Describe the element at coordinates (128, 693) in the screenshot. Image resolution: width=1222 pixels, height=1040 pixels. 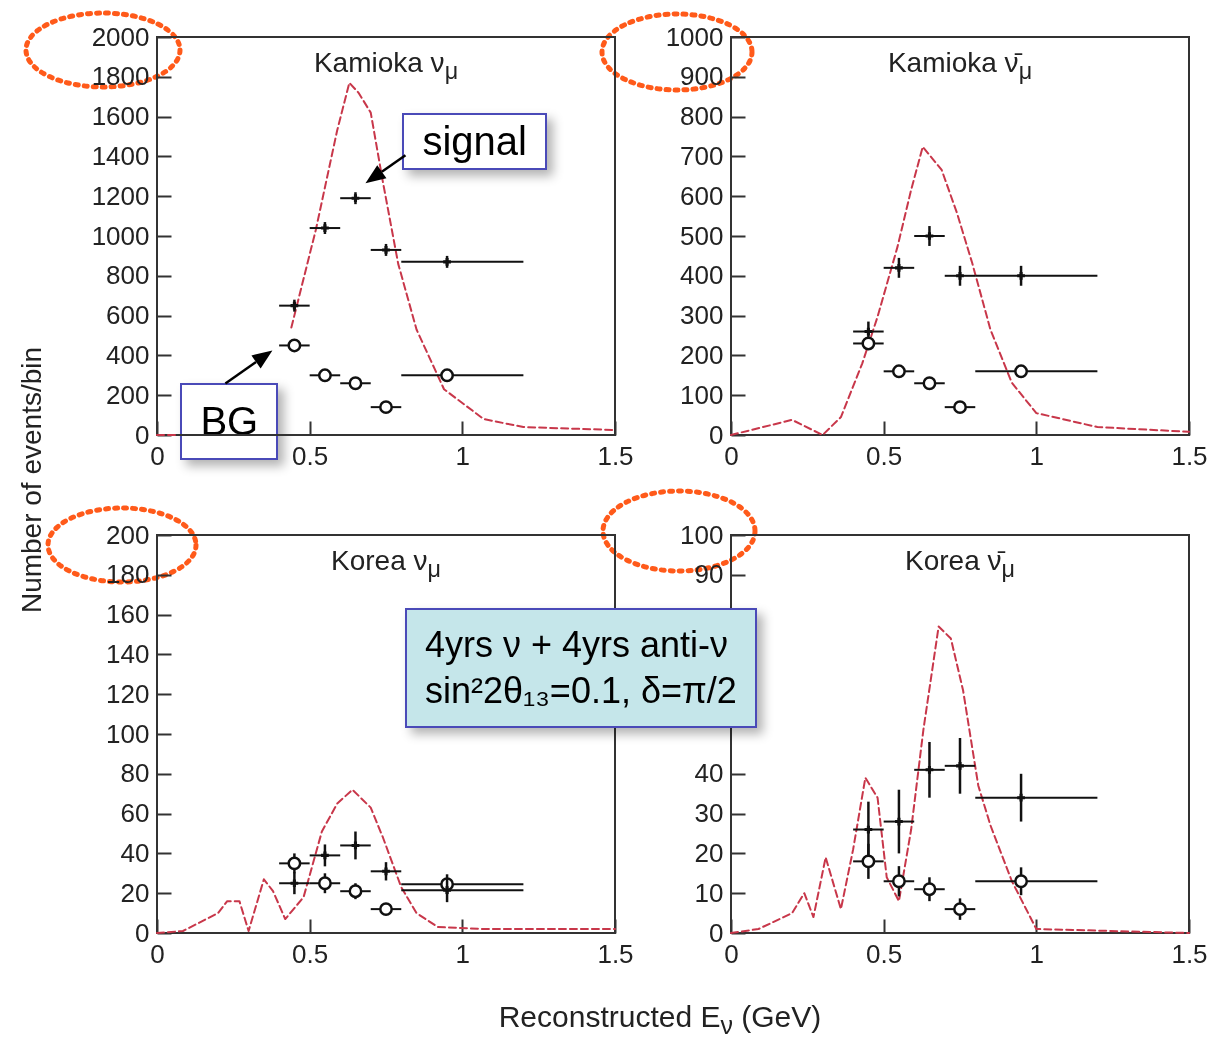
I see `y-tick-label: 120` at that location.